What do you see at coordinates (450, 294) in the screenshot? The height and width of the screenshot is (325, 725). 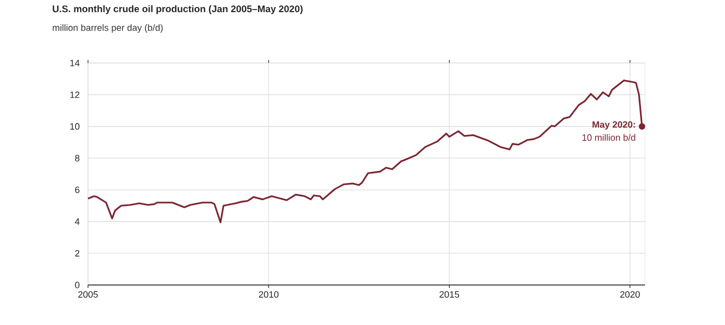 I see `x-tick-label: 2015` at bounding box center [450, 294].